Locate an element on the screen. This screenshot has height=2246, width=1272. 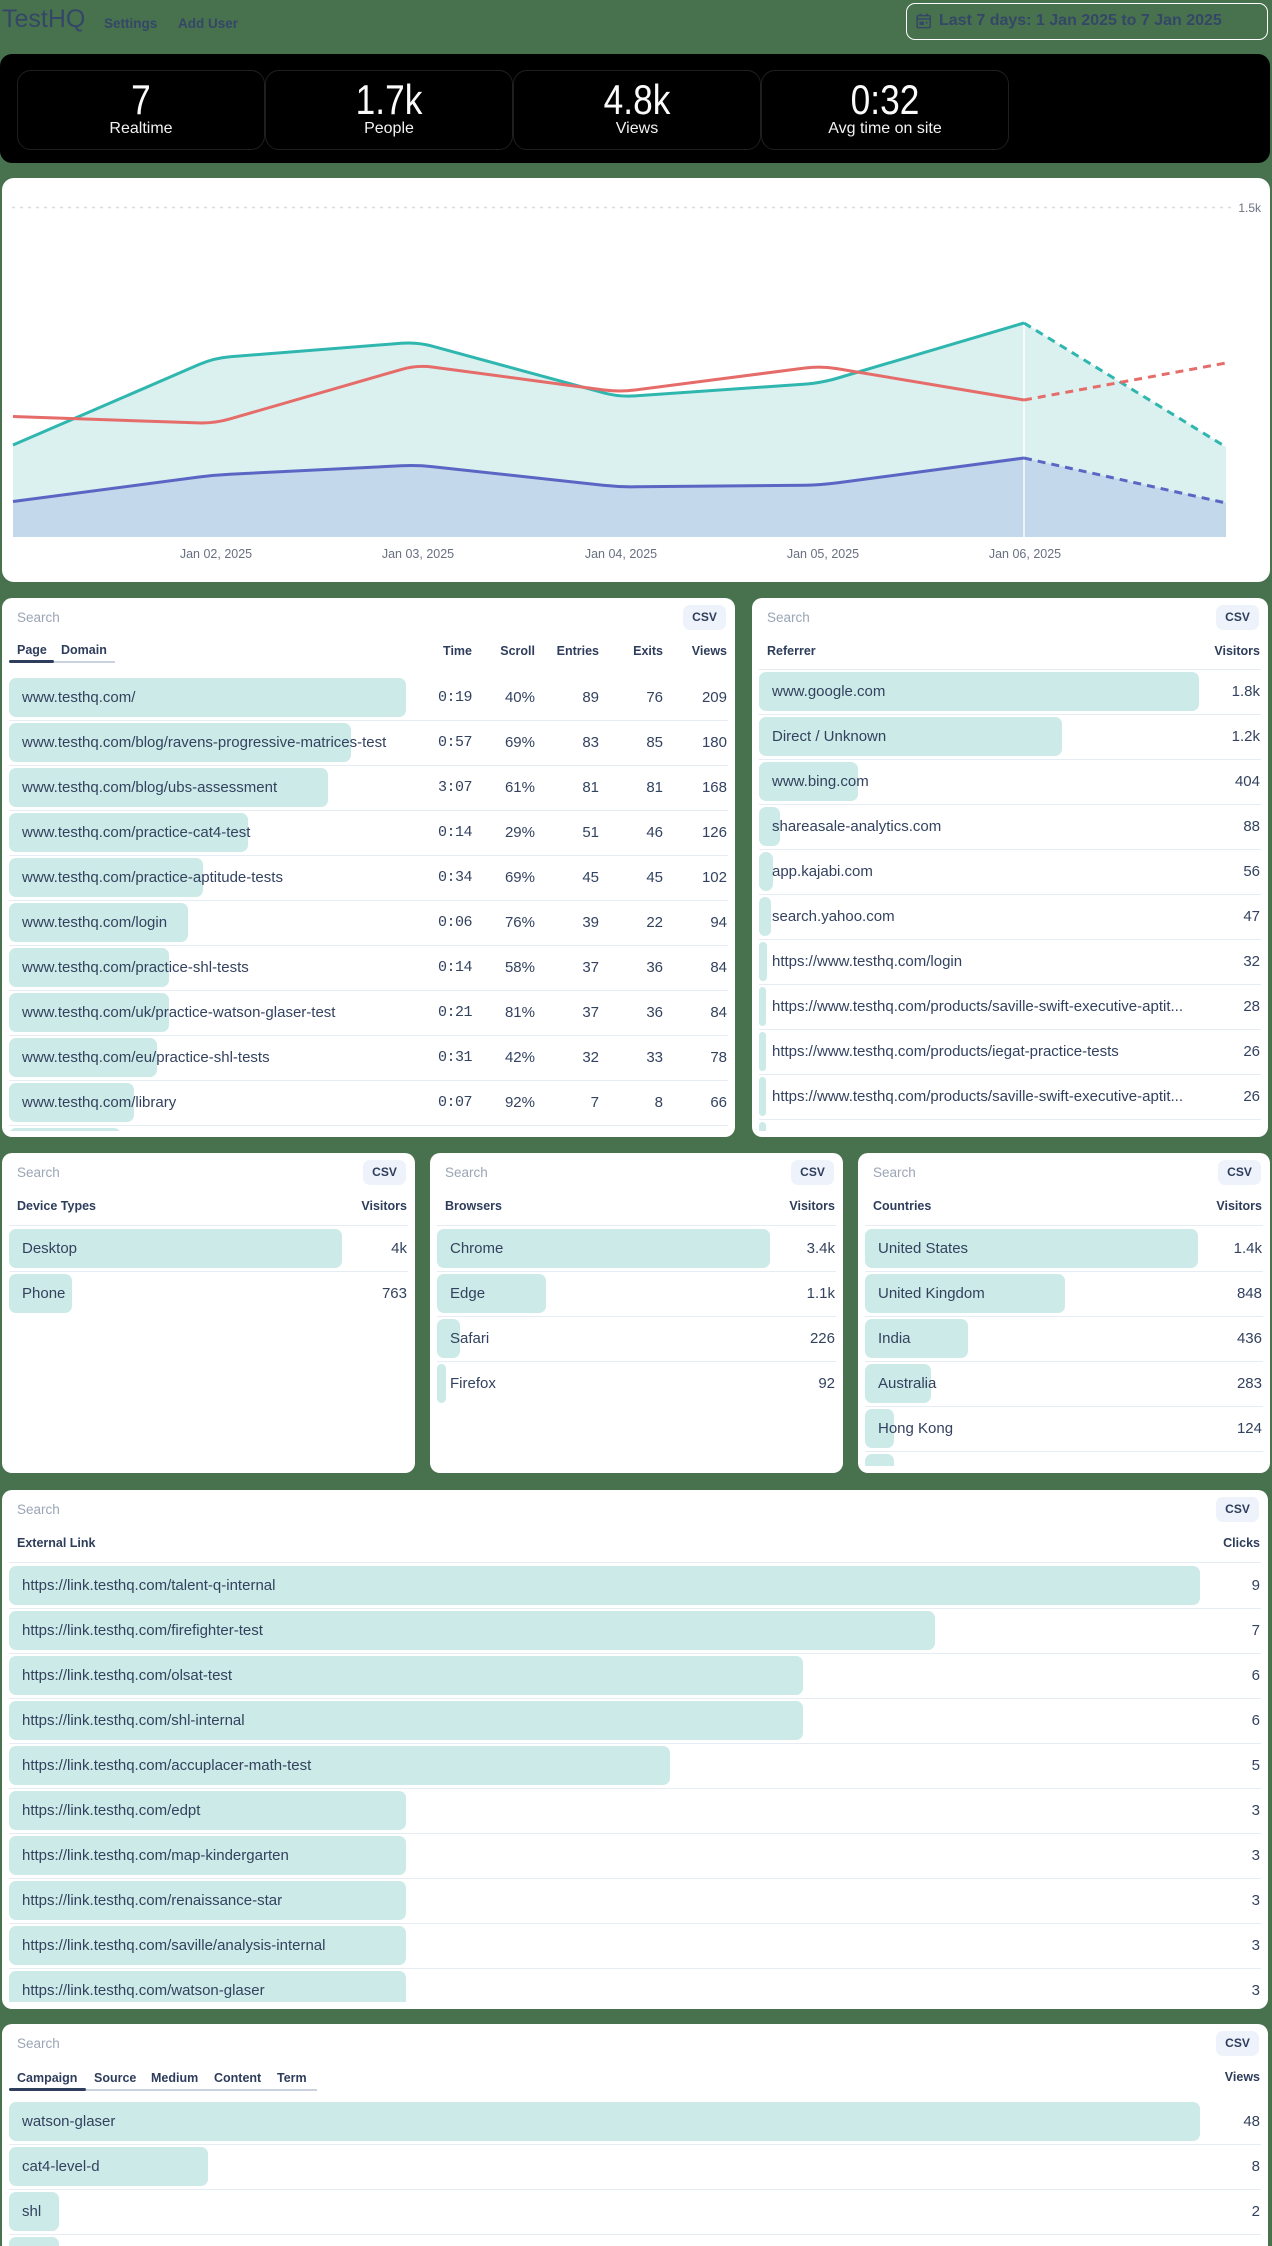
svg-text: Jan 06, 2025 is located at coordinates (1025, 554).